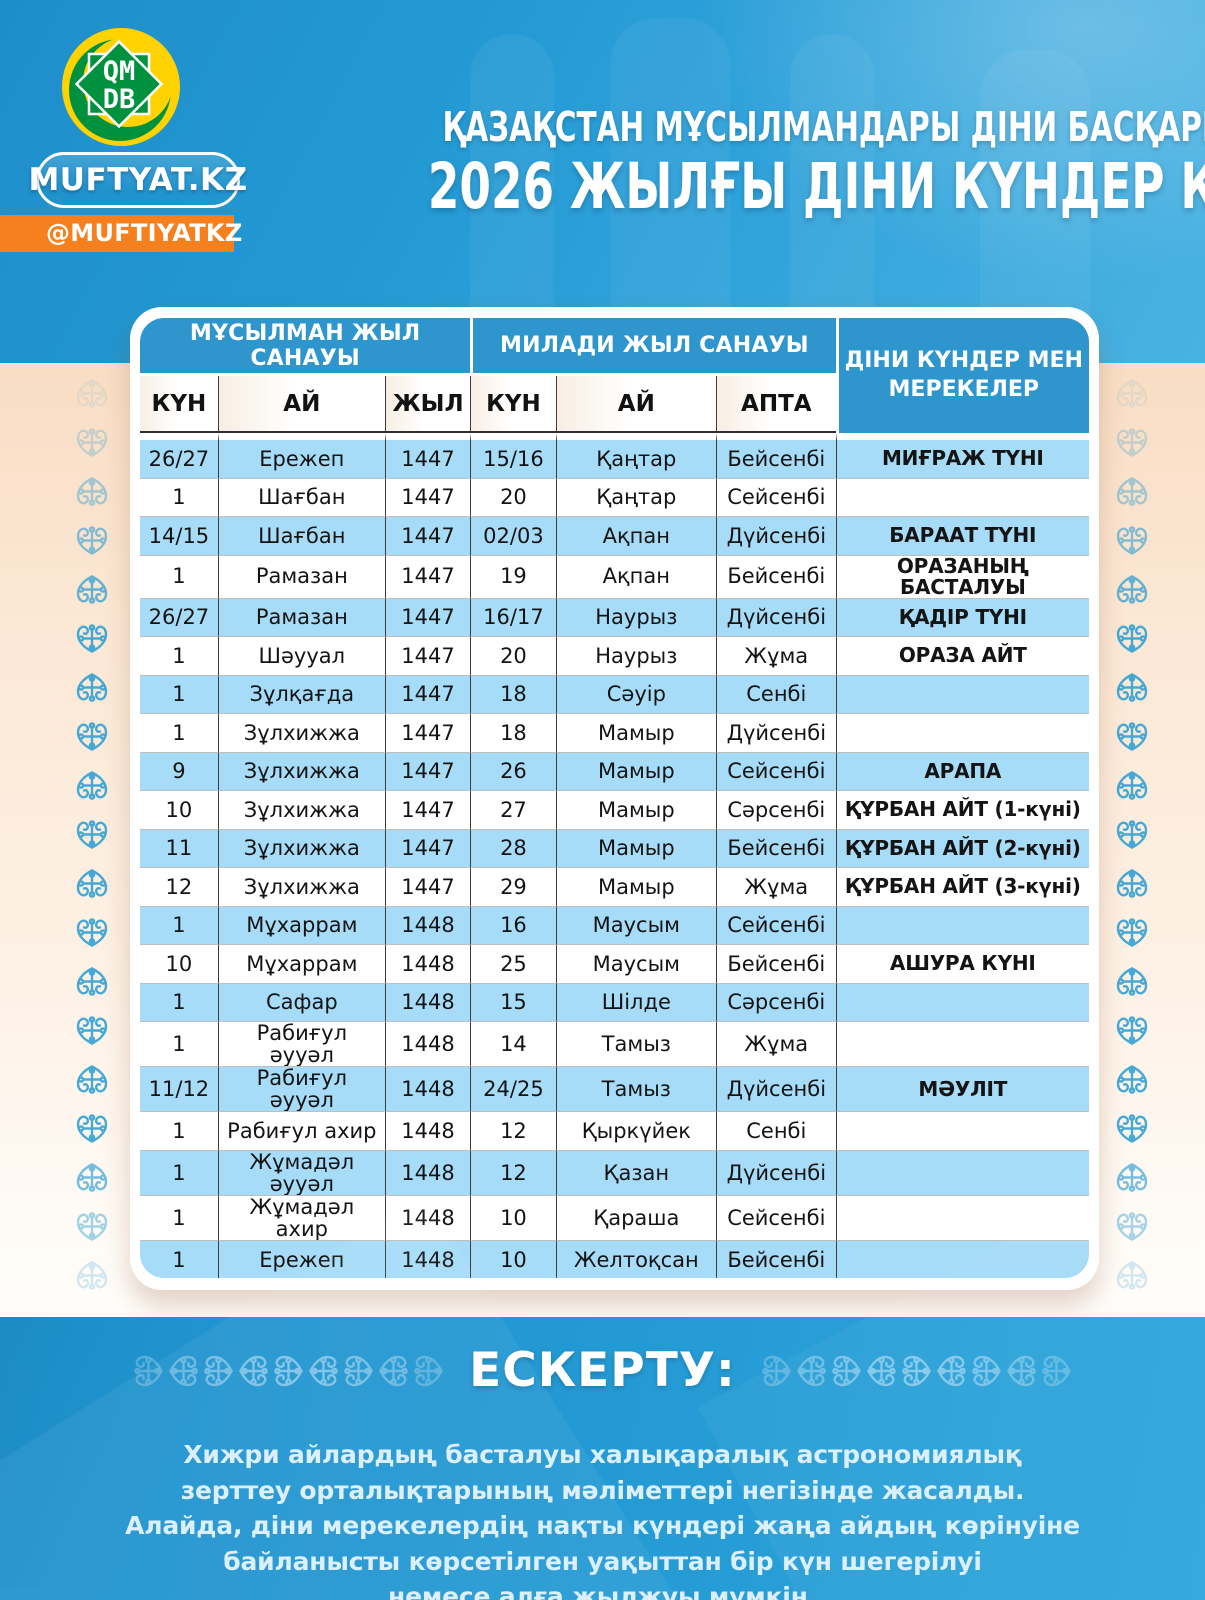 The height and width of the screenshot is (1600, 1205). What do you see at coordinates (301, 404) in the screenshot?
I see `hijri-month-header: АЙ` at bounding box center [301, 404].